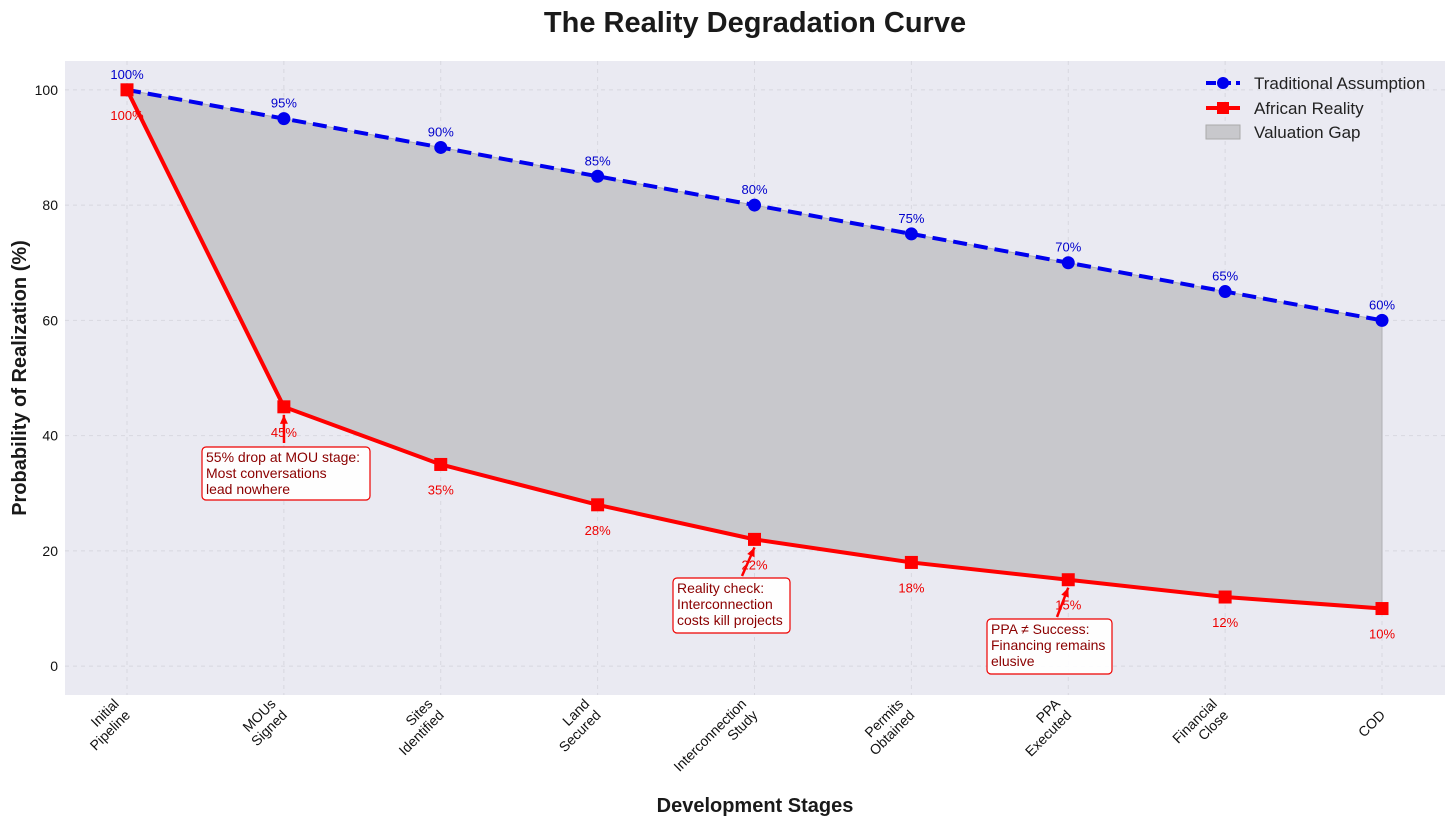 The height and width of the screenshot is (827, 1456). Describe the element at coordinates (754, 189) in the screenshot. I see `traditional-label-4: 80%` at that location.